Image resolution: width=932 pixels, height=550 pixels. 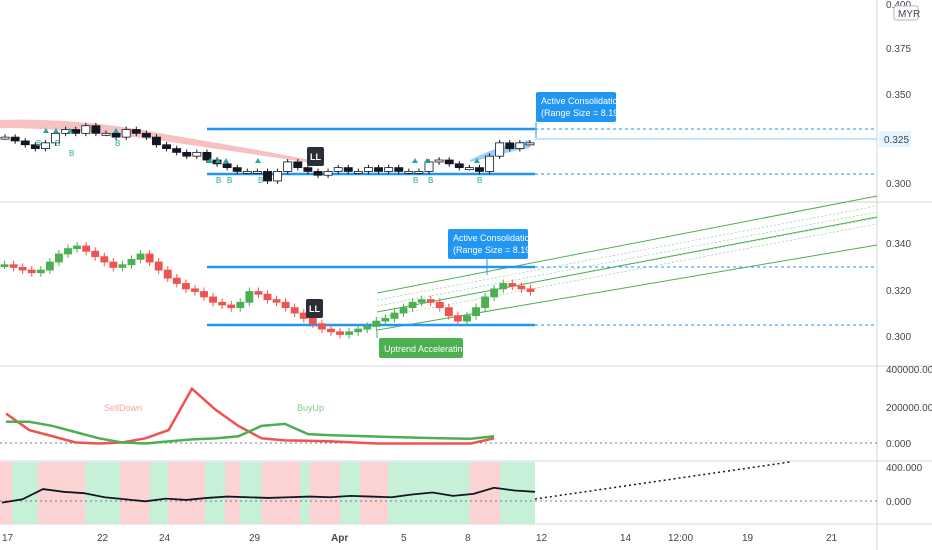 What do you see at coordinates (250, 415) in the screenshot?
I see `pane3-lines` at bounding box center [250, 415].